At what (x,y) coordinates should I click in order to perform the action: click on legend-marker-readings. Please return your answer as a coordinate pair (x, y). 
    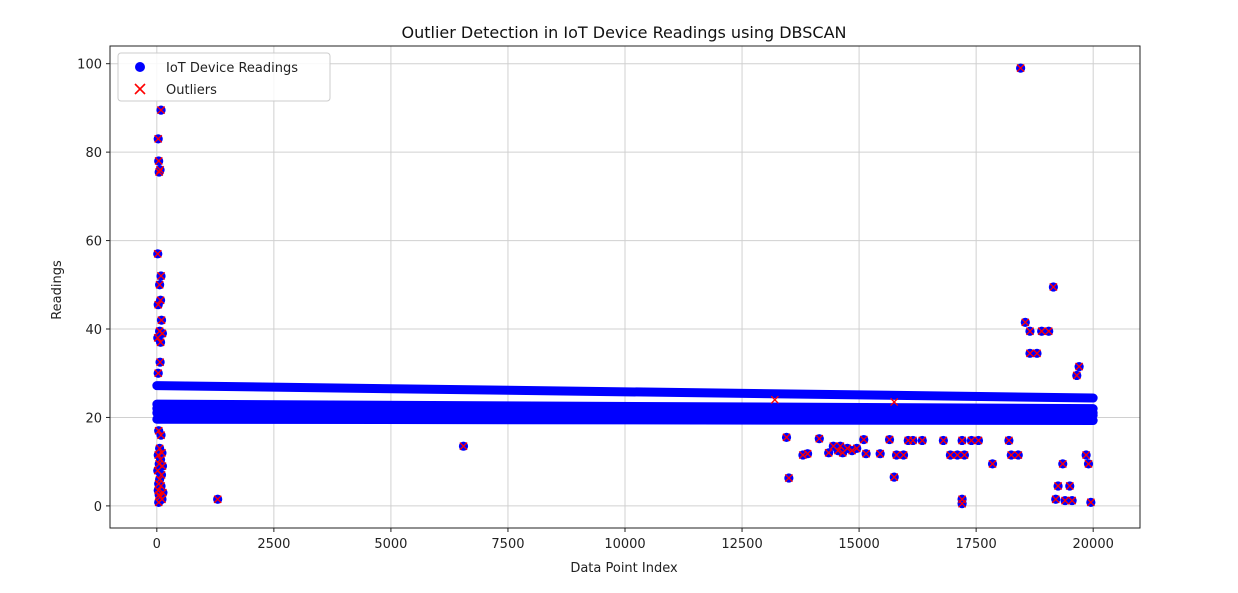
    Looking at the image, I should click on (140, 67).